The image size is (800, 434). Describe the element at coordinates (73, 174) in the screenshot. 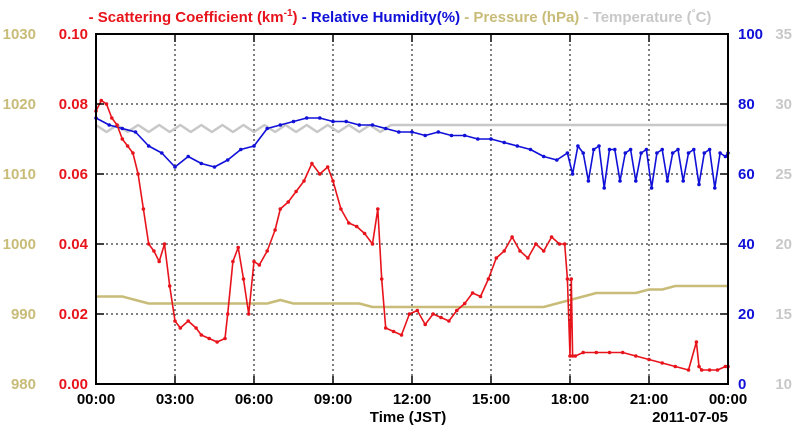

I see `y-tick-label-scattering: 0.06` at that location.